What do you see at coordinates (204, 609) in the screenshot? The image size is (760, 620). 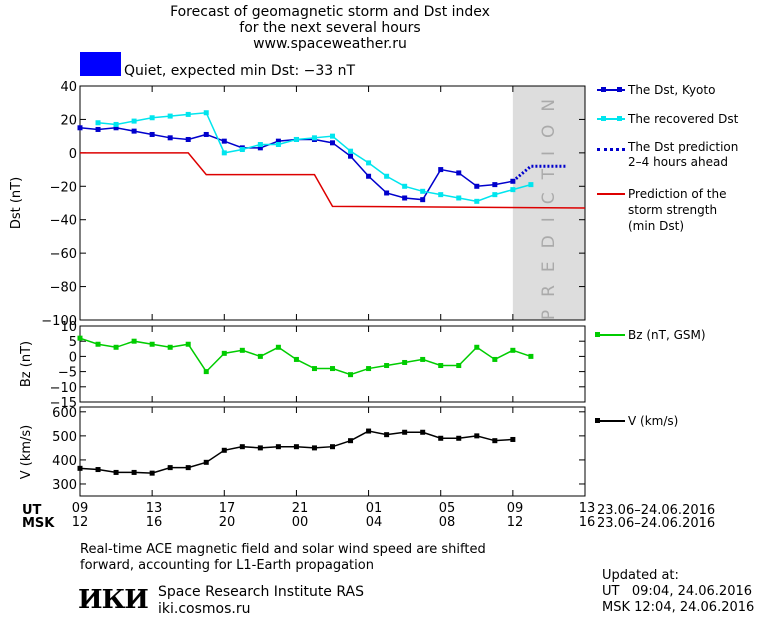 I see `institute-site-link: iki.cosmos.ru` at bounding box center [204, 609].